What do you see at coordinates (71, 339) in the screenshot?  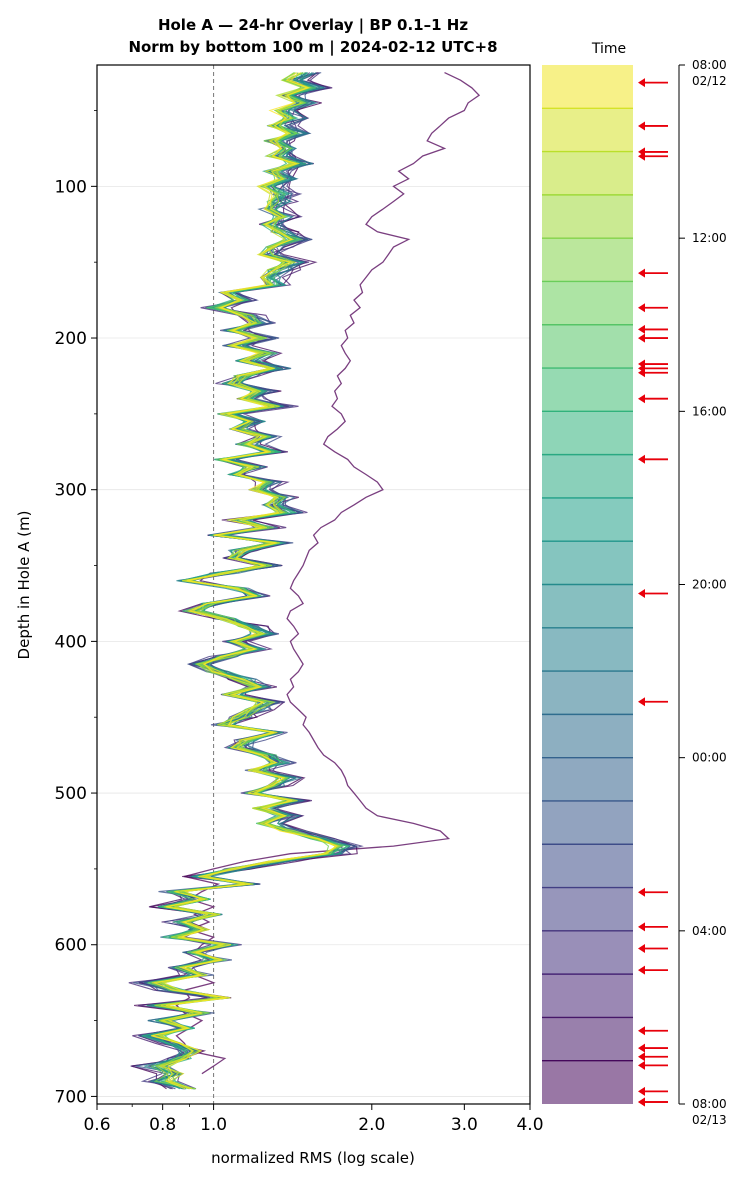 I see `y-tick-label: 200` at bounding box center [71, 339].